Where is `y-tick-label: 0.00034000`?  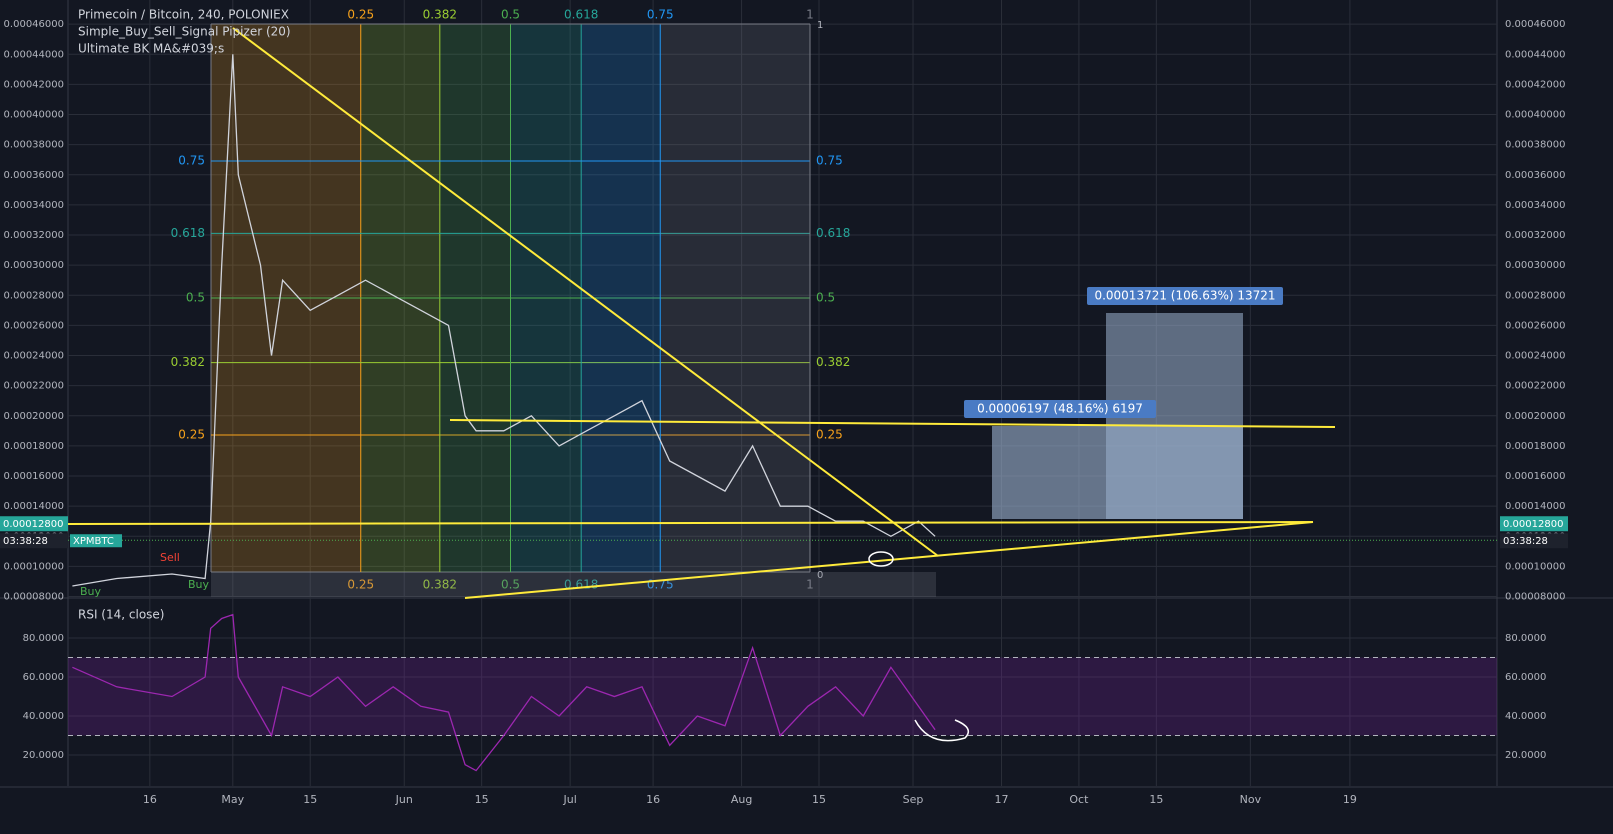 y-tick-label: 0.00034000 is located at coordinates (34, 205).